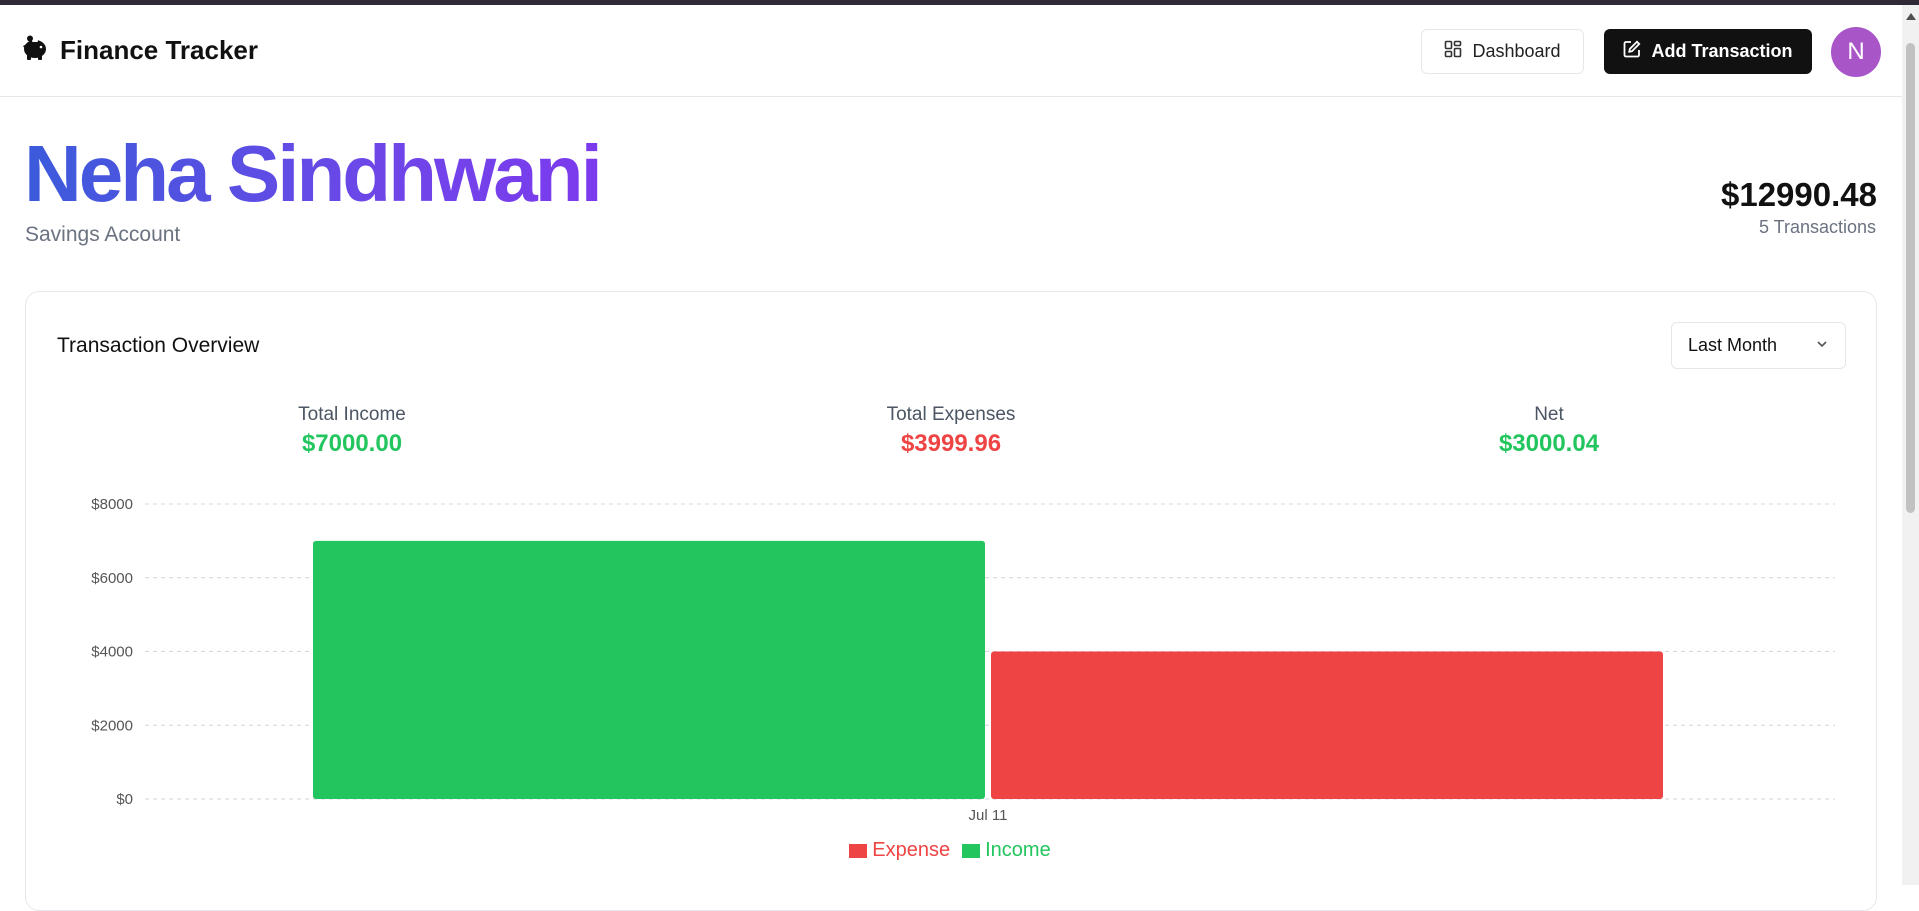 Image resolution: width=1919 pixels, height=911 pixels. What do you see at coordinates (951, 414) in the screenshot?
I see `stat-label: Total Expenses` at bounding box center [951, 414].